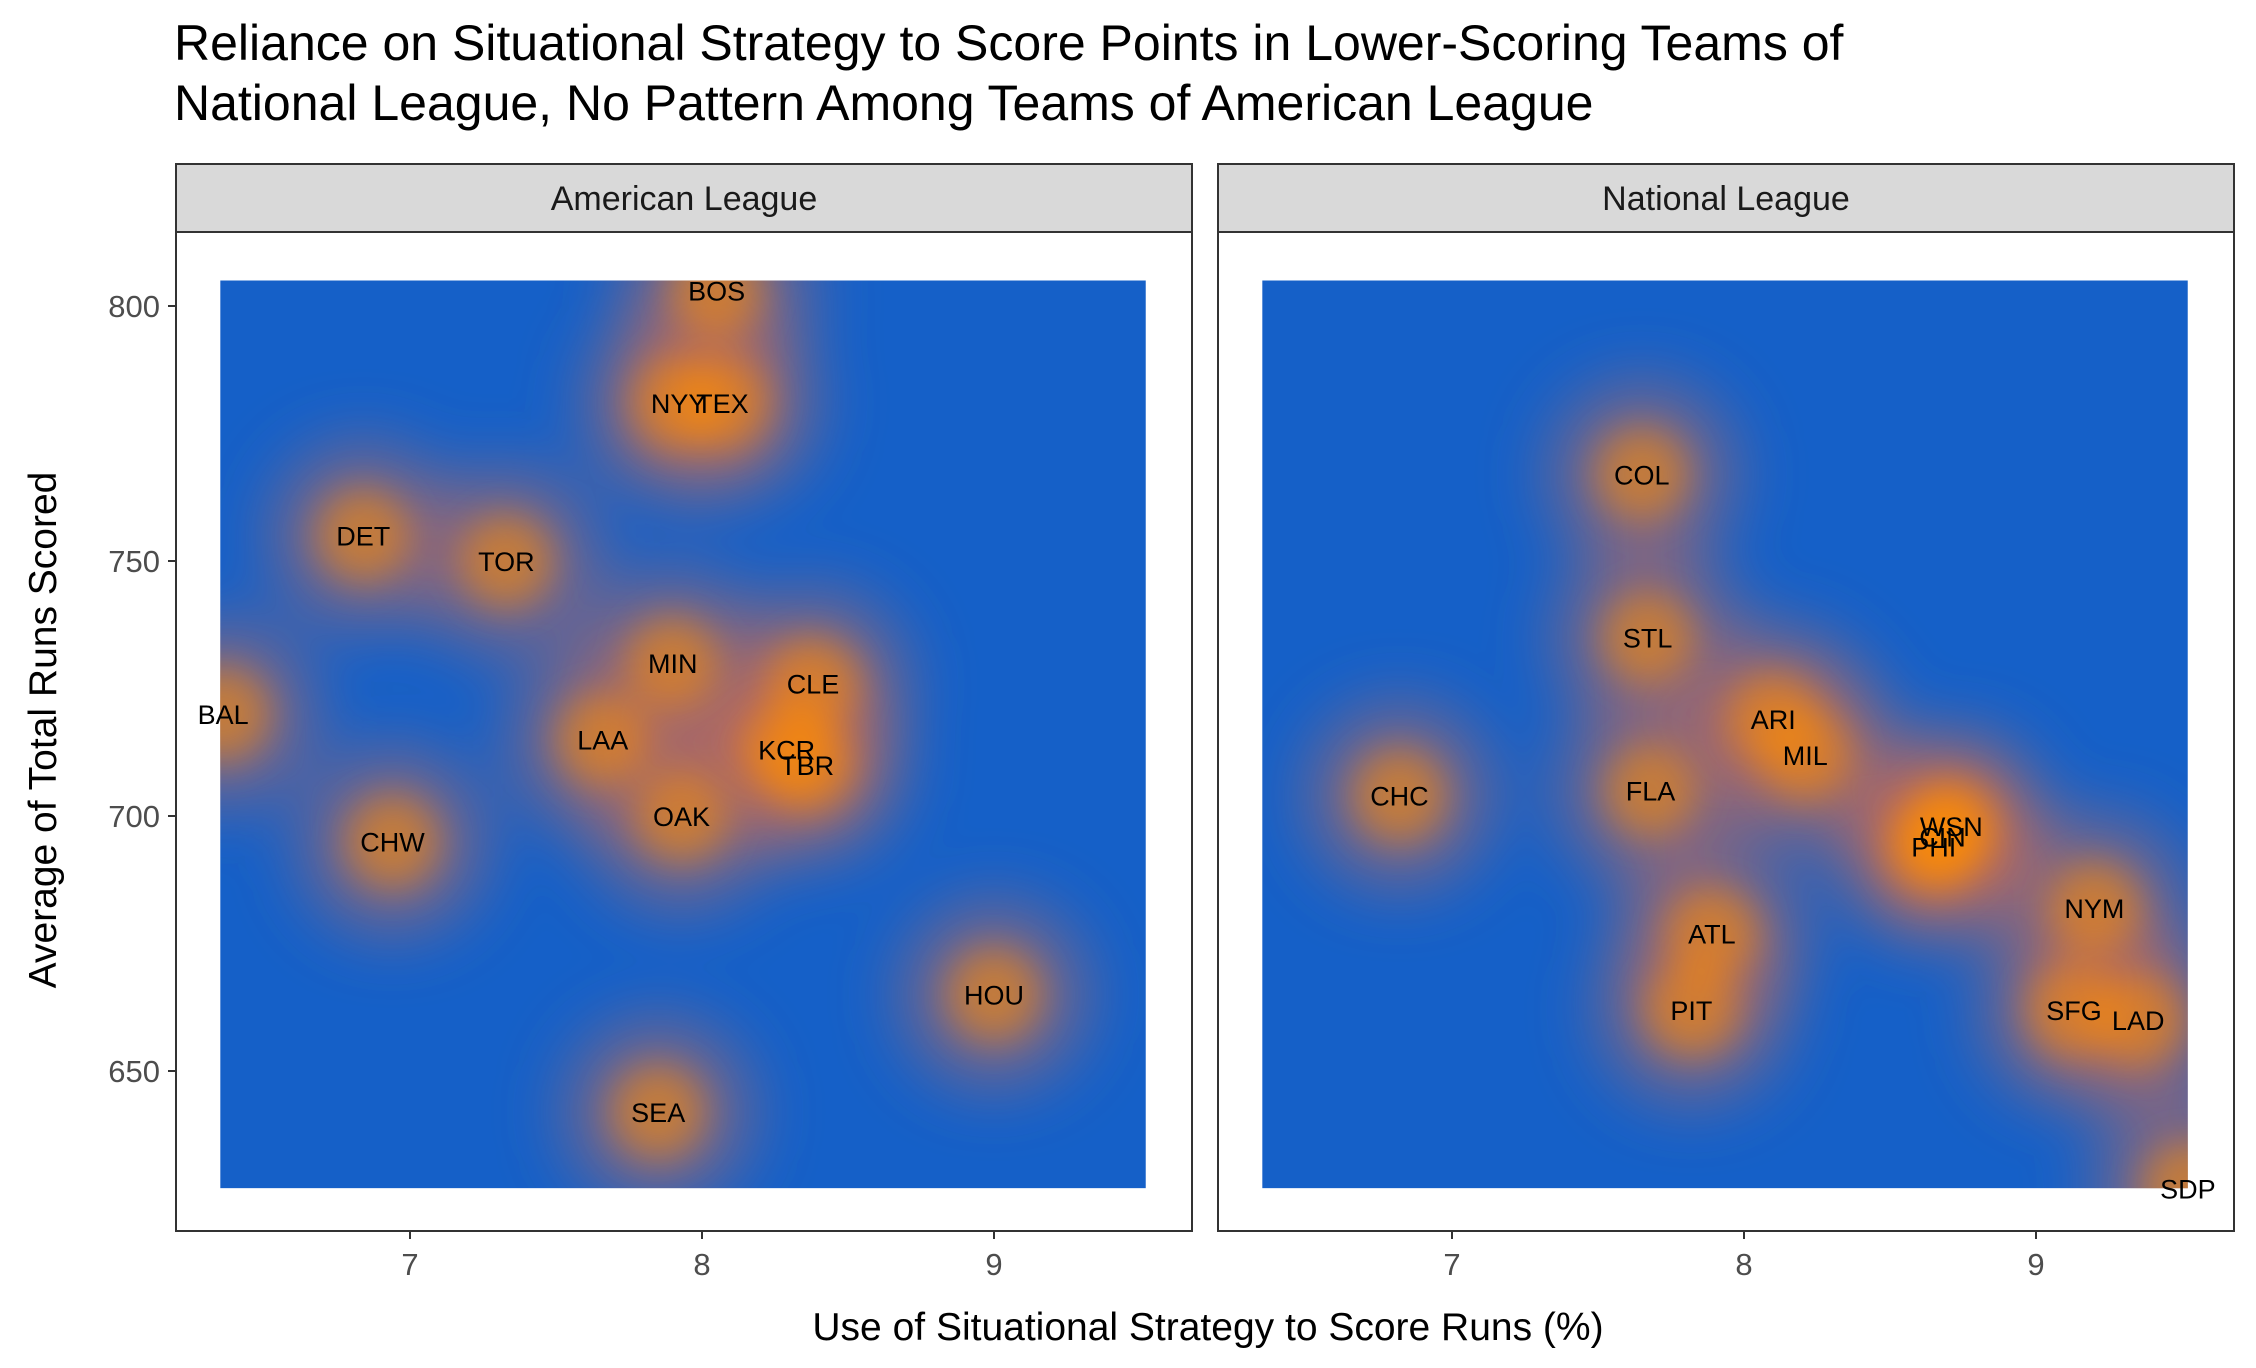 The width and height of the screenshot is (2256, 1368). I want to click on team-label: WSN, so click(1951, 827).